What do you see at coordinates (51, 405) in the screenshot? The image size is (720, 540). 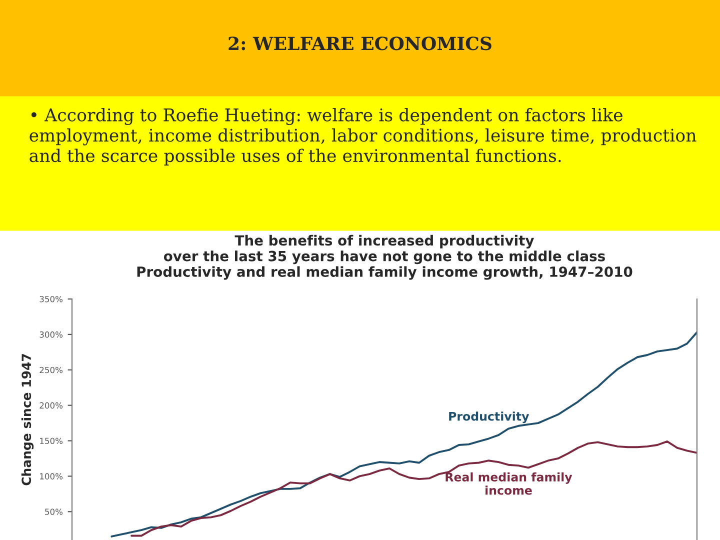 I see `y-tick-label: 200%` at bounding box center [51, 405].